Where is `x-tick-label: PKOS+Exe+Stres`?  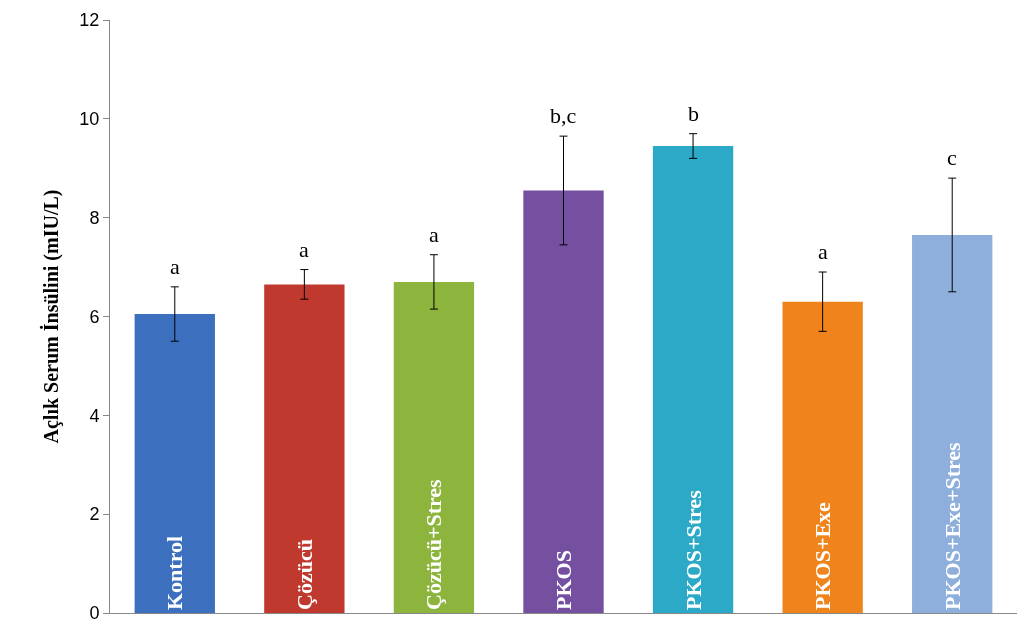
x-tick-label: PKOS+Exe+Stres is located at coordinates (952, 525).